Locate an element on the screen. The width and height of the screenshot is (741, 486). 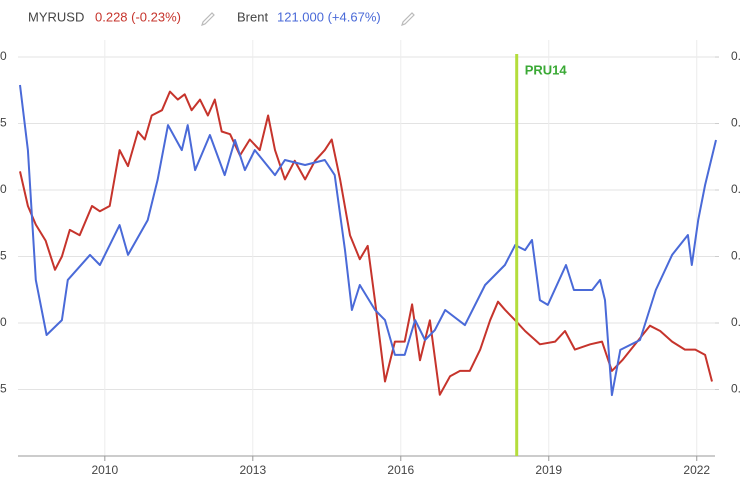
legend-value: 0.228 (-0.23%) is located at coordinates (138, 16).